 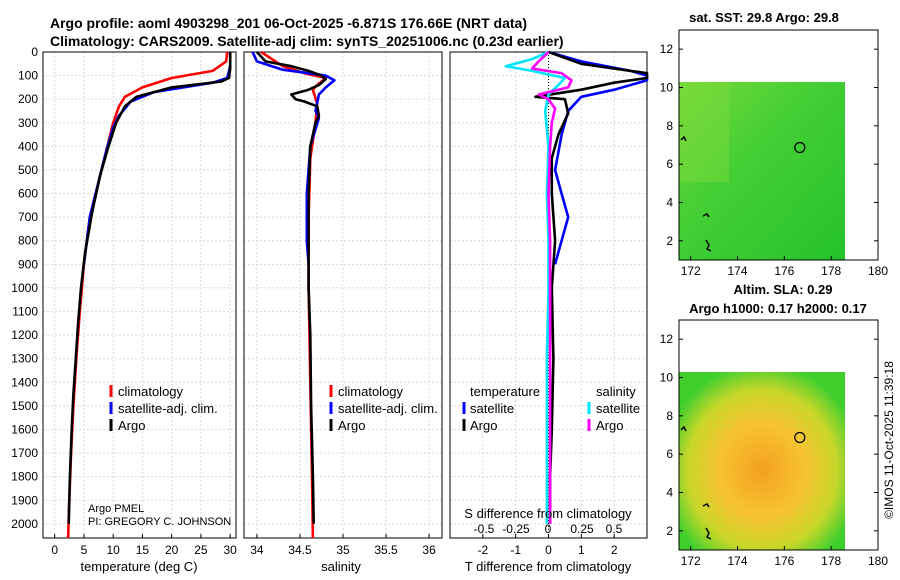 What do you see at coordinates (505, 391) in the screenshot?
I see `legend-temperature-title: temperature` at bounding box center [505, 391].